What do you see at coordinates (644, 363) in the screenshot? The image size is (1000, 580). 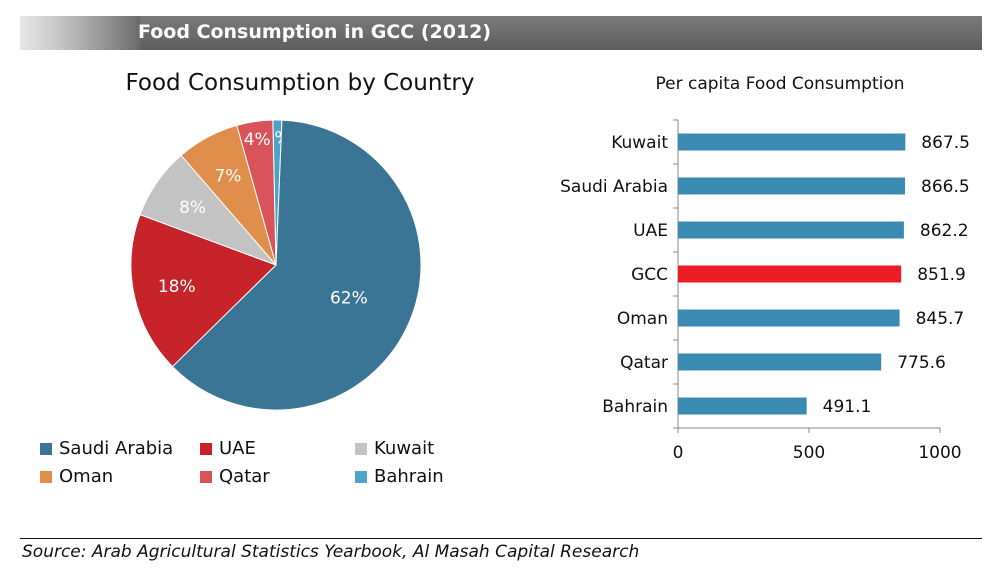 I see `bar-category-label-qatar: Qatar` at bounding box center [644, 363].